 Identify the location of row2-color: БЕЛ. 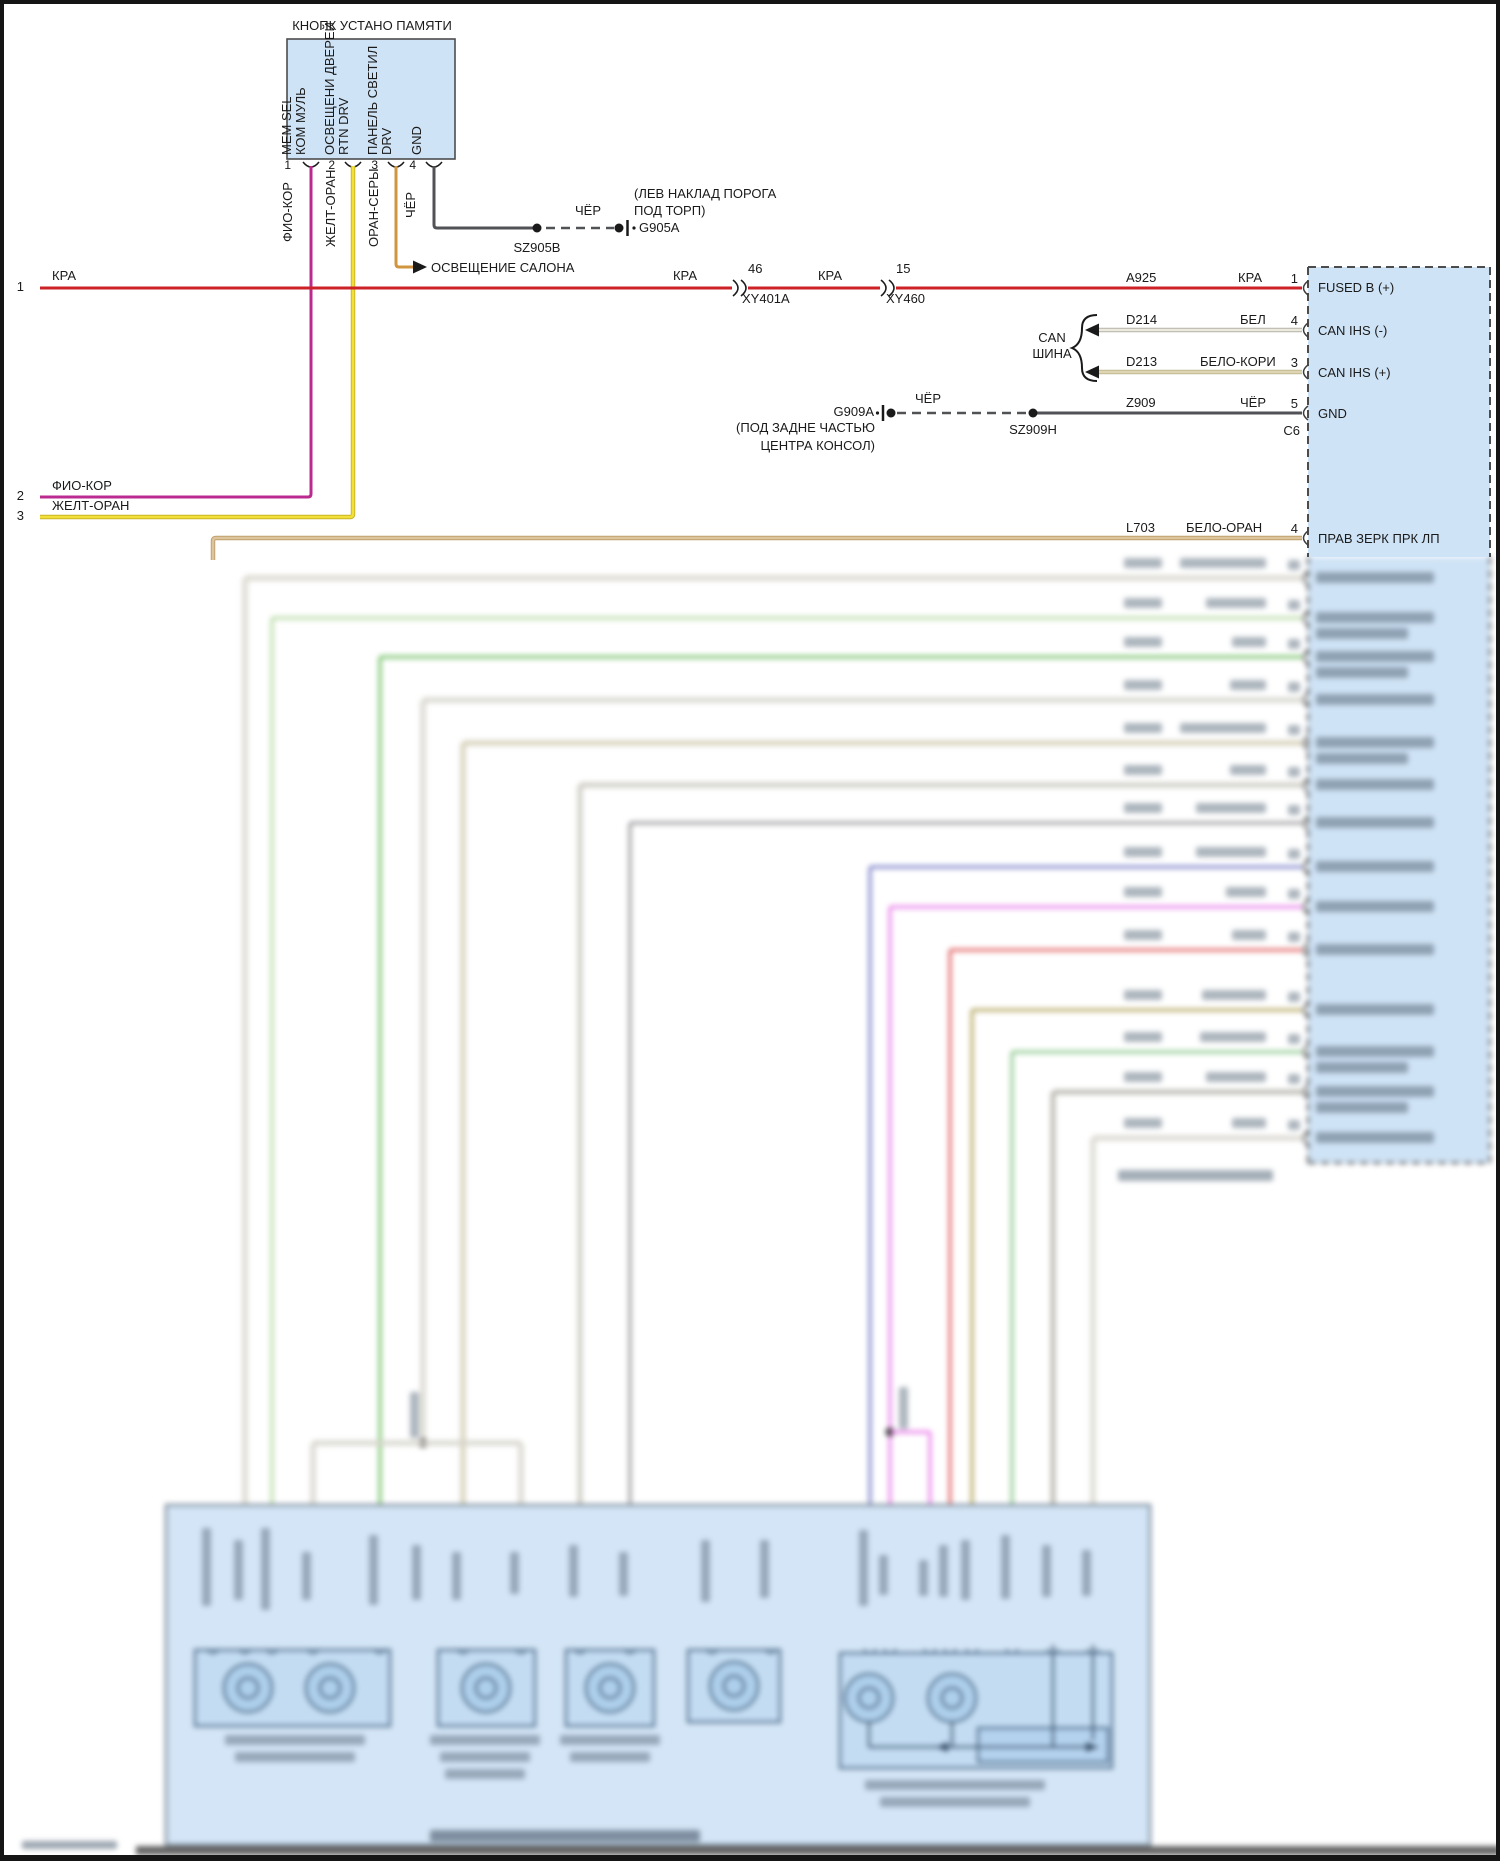
(1253, 319).